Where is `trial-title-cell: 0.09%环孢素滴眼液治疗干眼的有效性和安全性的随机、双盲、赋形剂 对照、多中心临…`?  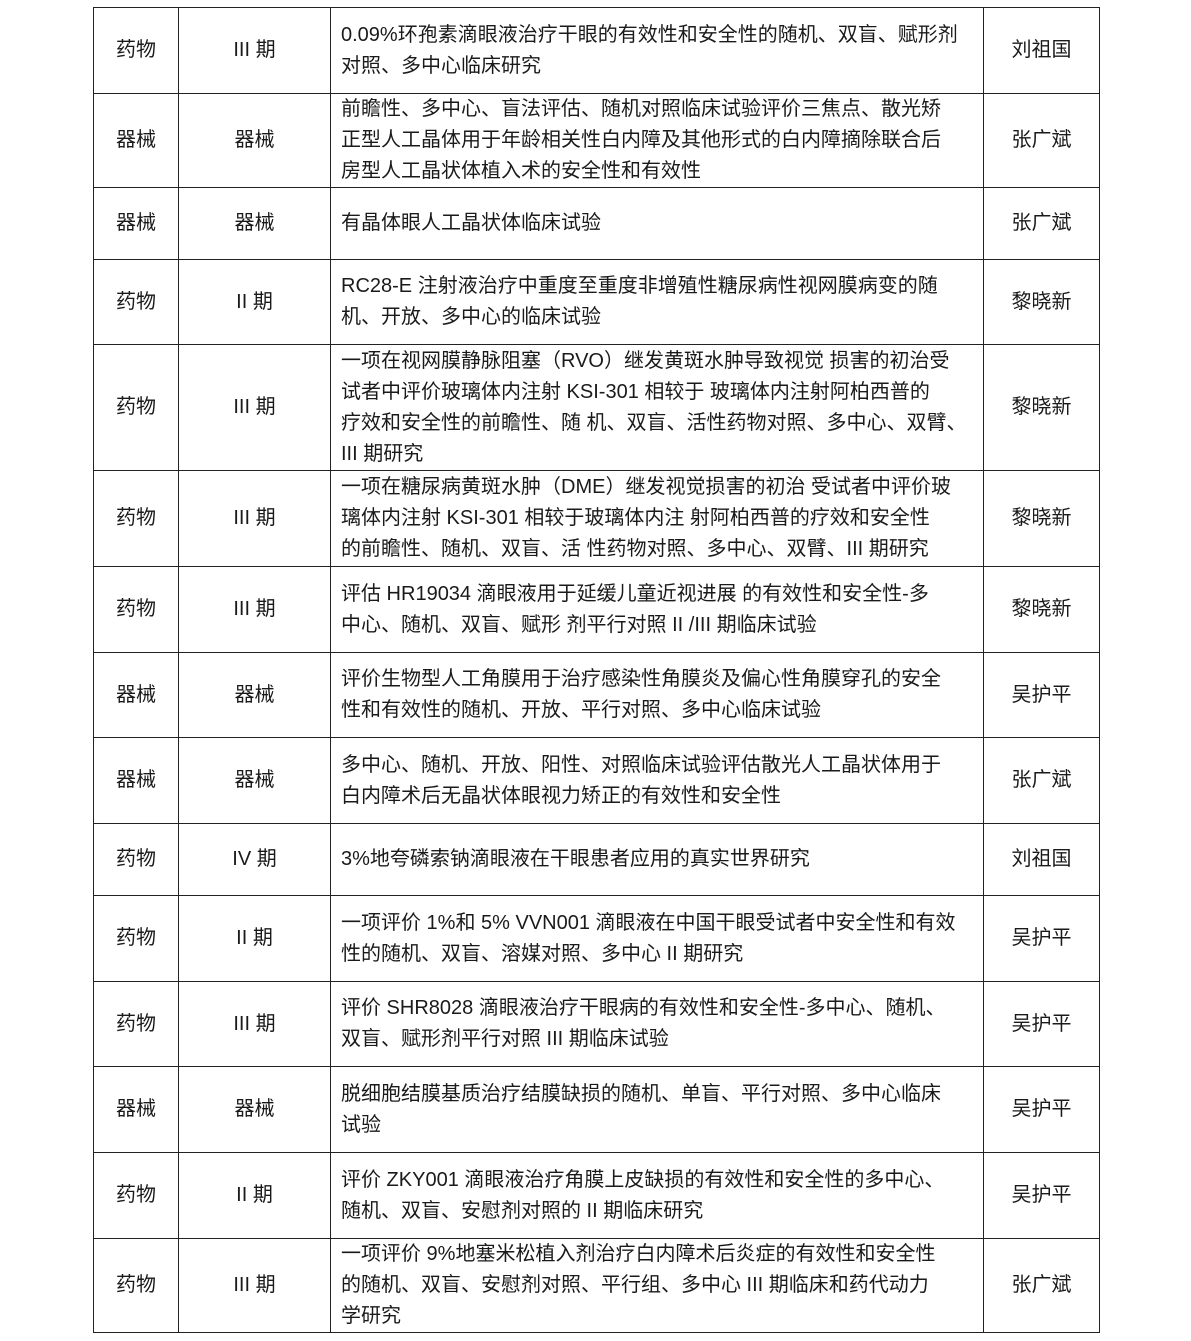 trial-title-cell: 0.09%环孢素滴眼液治疗干眼的有效性和安全性的随机、双盲、赋形剂 对照、多中心临… is located at coordinates (657, 50).